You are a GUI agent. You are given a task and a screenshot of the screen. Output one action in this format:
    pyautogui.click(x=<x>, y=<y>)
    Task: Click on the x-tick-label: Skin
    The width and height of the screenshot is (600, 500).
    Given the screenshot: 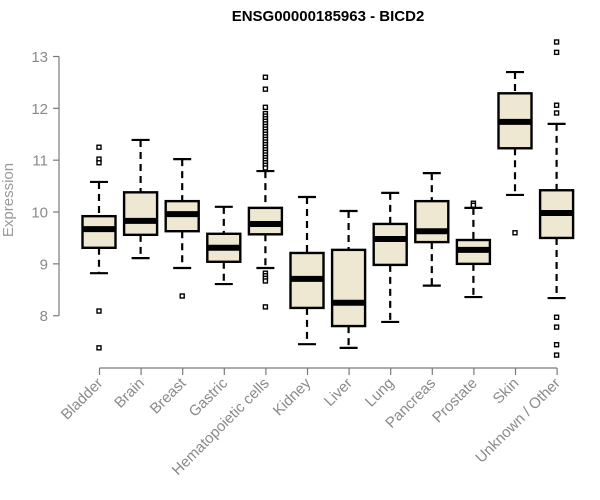 What is the action you would take?
    pyautogui.click(x=506, y=391)
    